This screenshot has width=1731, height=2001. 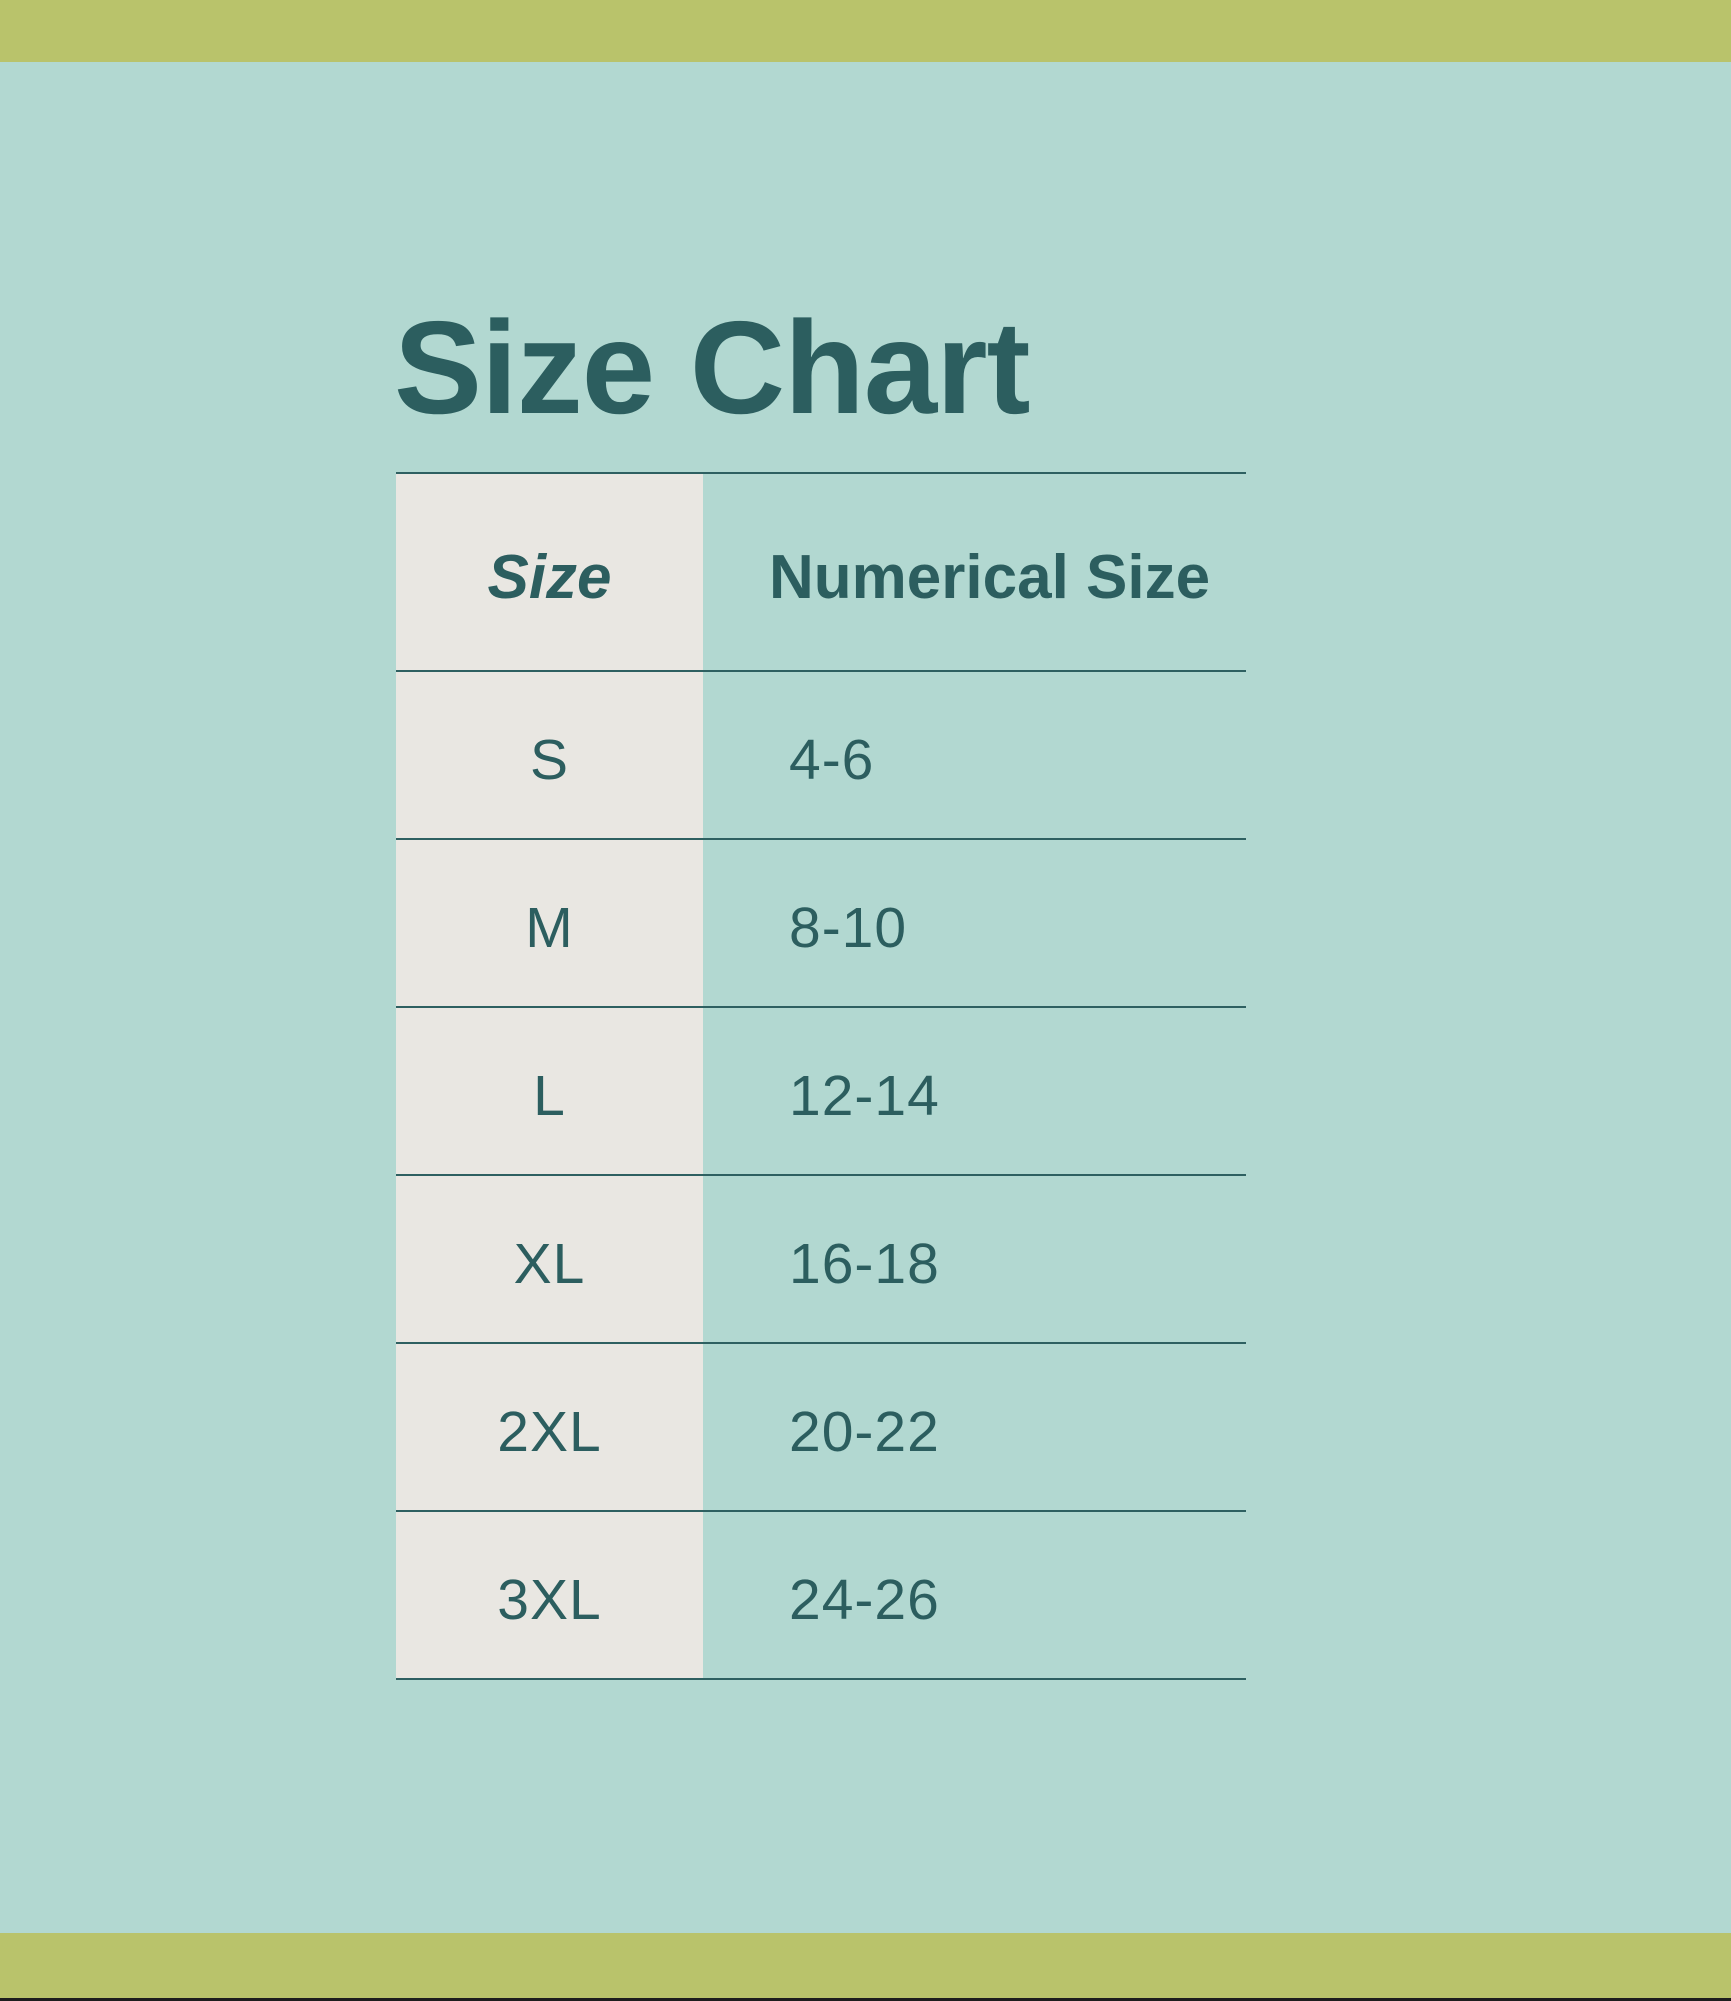 What do you see at coordinates (549, 1432) in the screenshot?
I see `size-value: 2XL` at bounding box center [549, 1432].